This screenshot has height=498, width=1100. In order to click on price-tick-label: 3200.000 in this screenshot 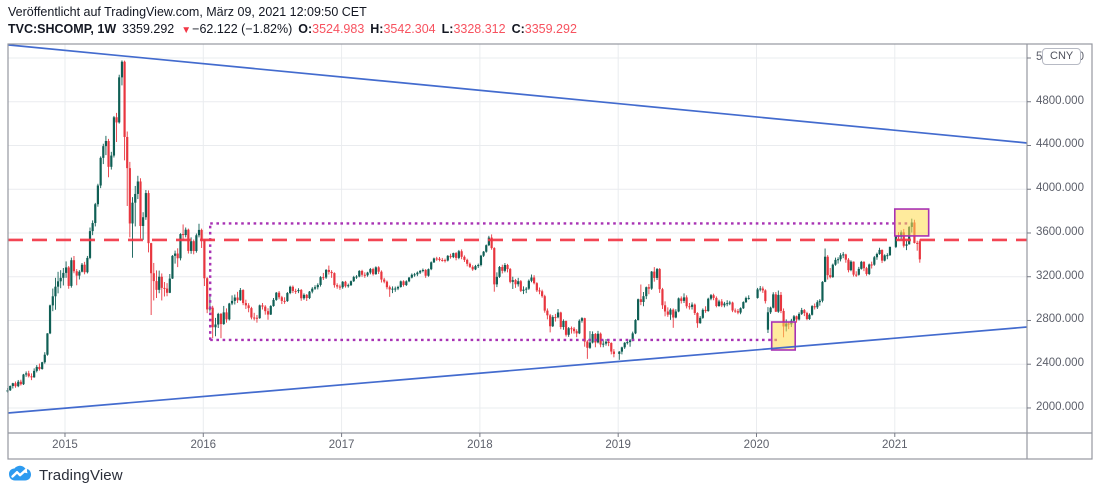, I will do `click(1060, 275)`.